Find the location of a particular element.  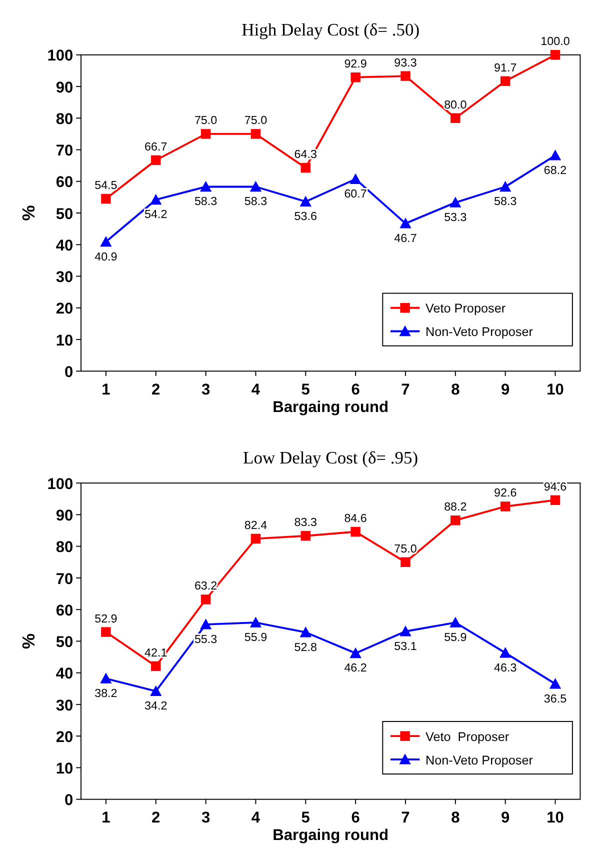

y-axis-title: % is located at coordinates (28, 640).